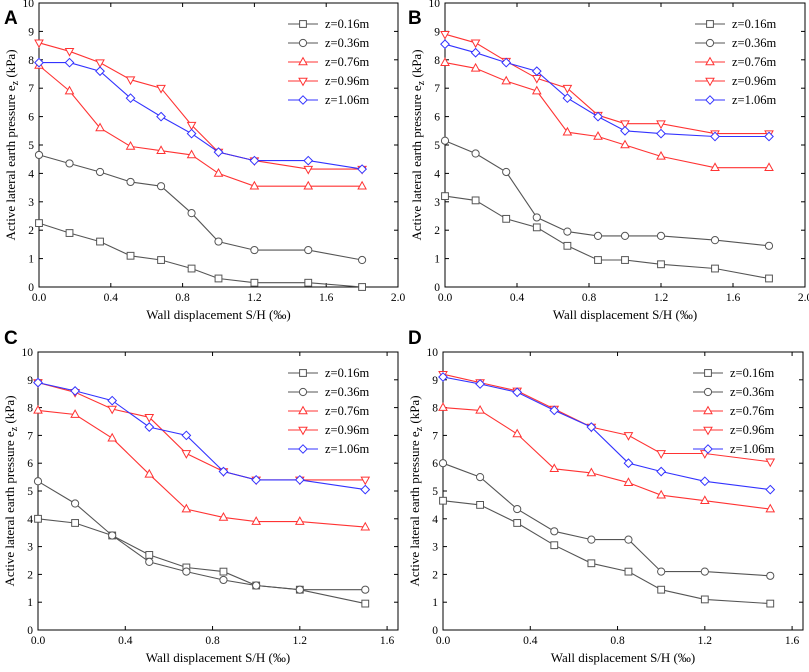  Describe the element at coordinates (15, 82) in the screenshot. I see `panel-a-y-axis-label-sub: z` at that location.